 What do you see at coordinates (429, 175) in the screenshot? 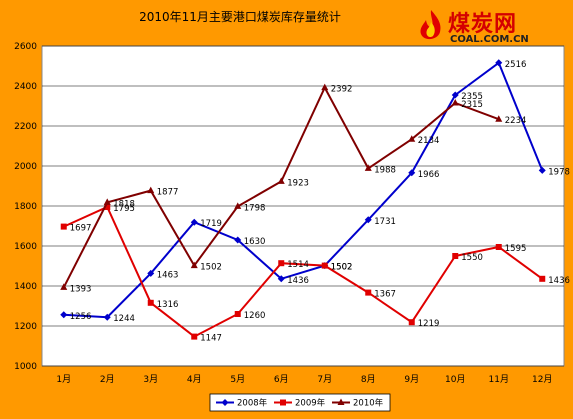
I see `data-label: 1966` at bounding box center [429, 175].